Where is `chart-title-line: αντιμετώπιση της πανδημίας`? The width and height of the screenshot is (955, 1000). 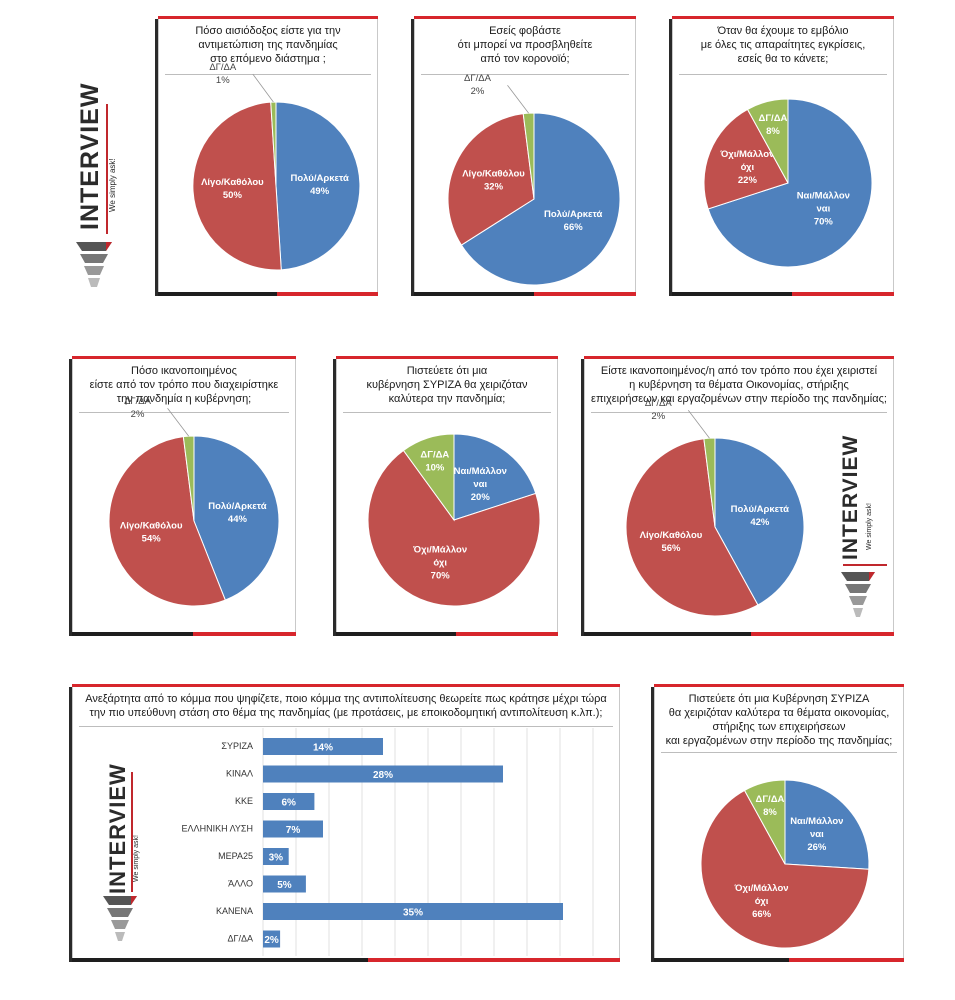
chart-title-line: αντιμετώπιση της πανδημίας is located at coordinates (268, 45).